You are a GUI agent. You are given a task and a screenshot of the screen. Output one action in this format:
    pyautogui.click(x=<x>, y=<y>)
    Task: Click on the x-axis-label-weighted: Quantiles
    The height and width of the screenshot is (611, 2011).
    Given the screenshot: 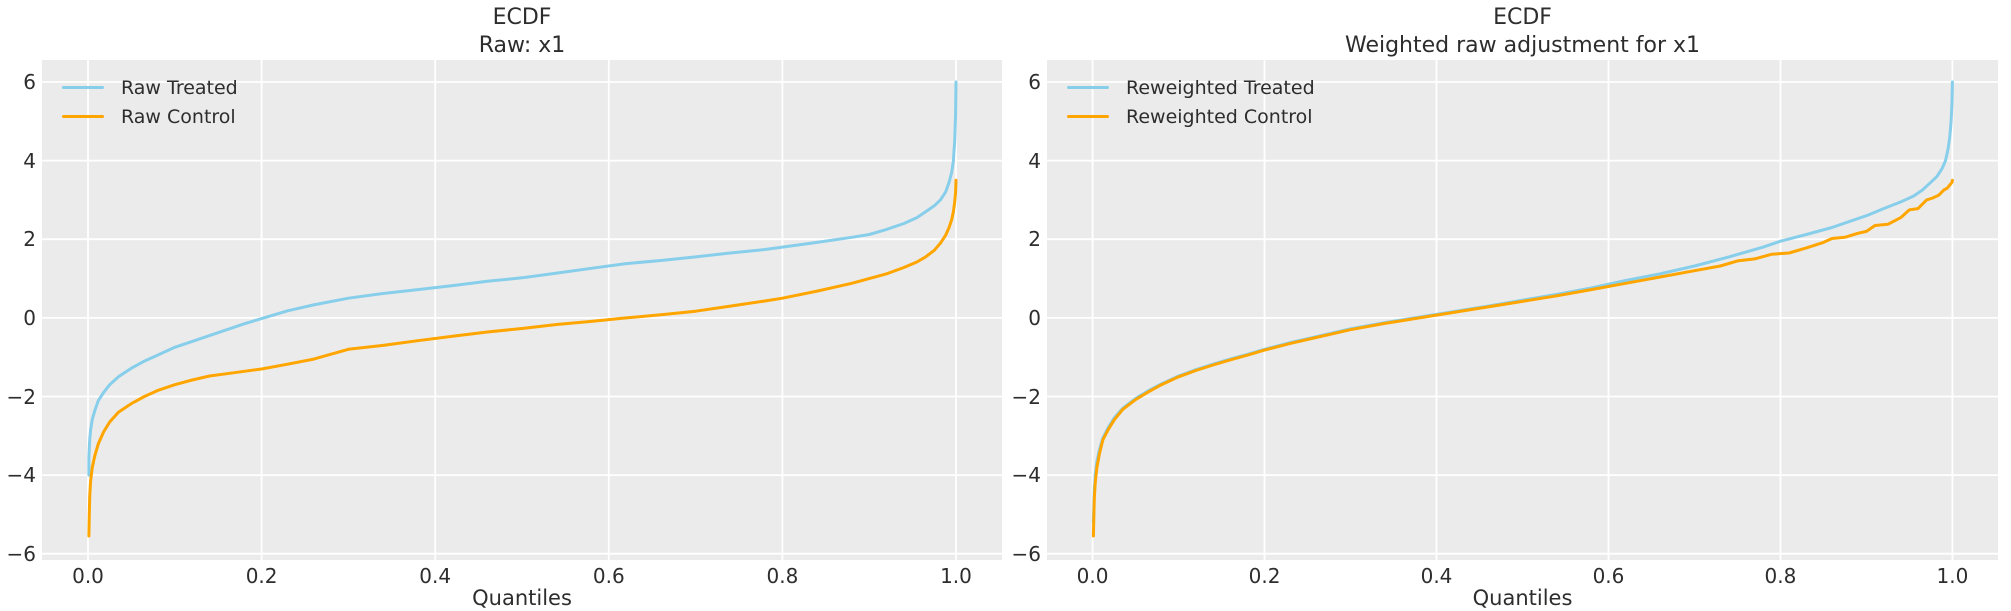 What is the action you would take?
    pyautogui.click(x=1522, y=598)
    